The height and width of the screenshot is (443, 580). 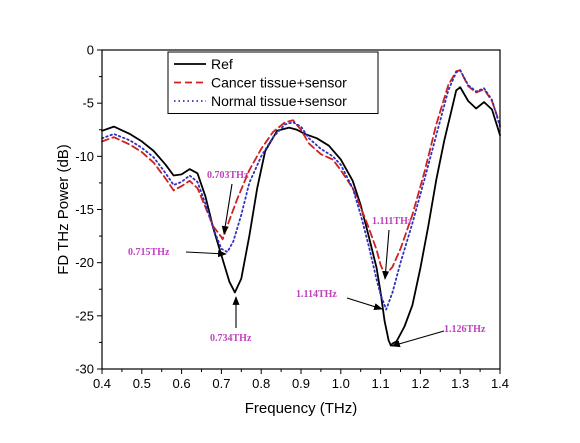 I want to click on x-tick-label: 1.0, so click(x=341, y=383).